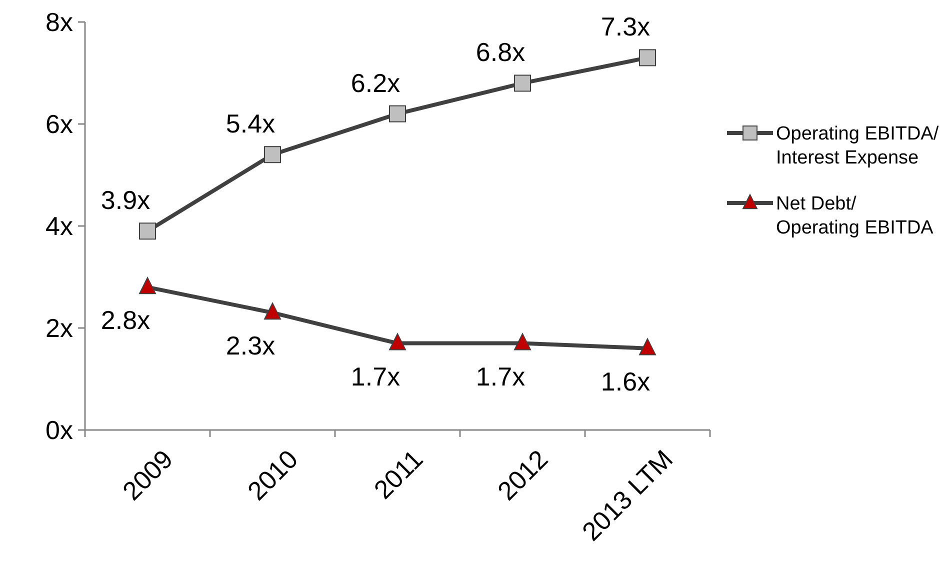 Image resolution: width=949 pixels, height=587 pixels. Describe the element at coordinates (501, 52) in the screenshot. I see `data-label: 6.8x` at that location.